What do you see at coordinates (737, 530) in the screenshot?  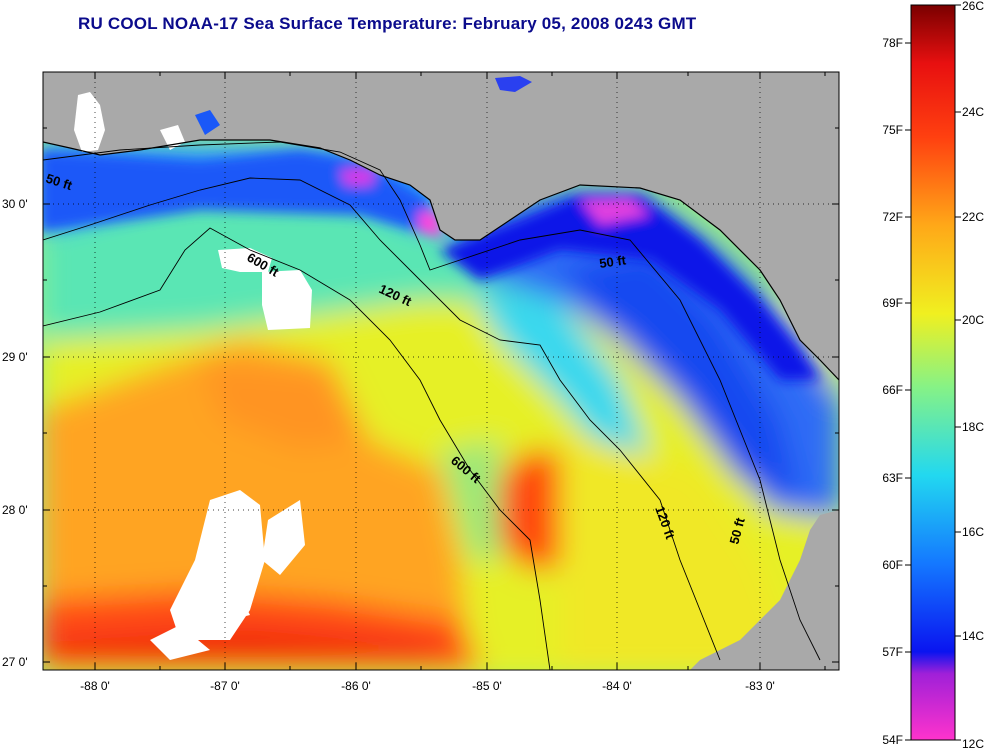 I see `contour-label-50ft-south: 50 ft` at bounding box center [737, 530].